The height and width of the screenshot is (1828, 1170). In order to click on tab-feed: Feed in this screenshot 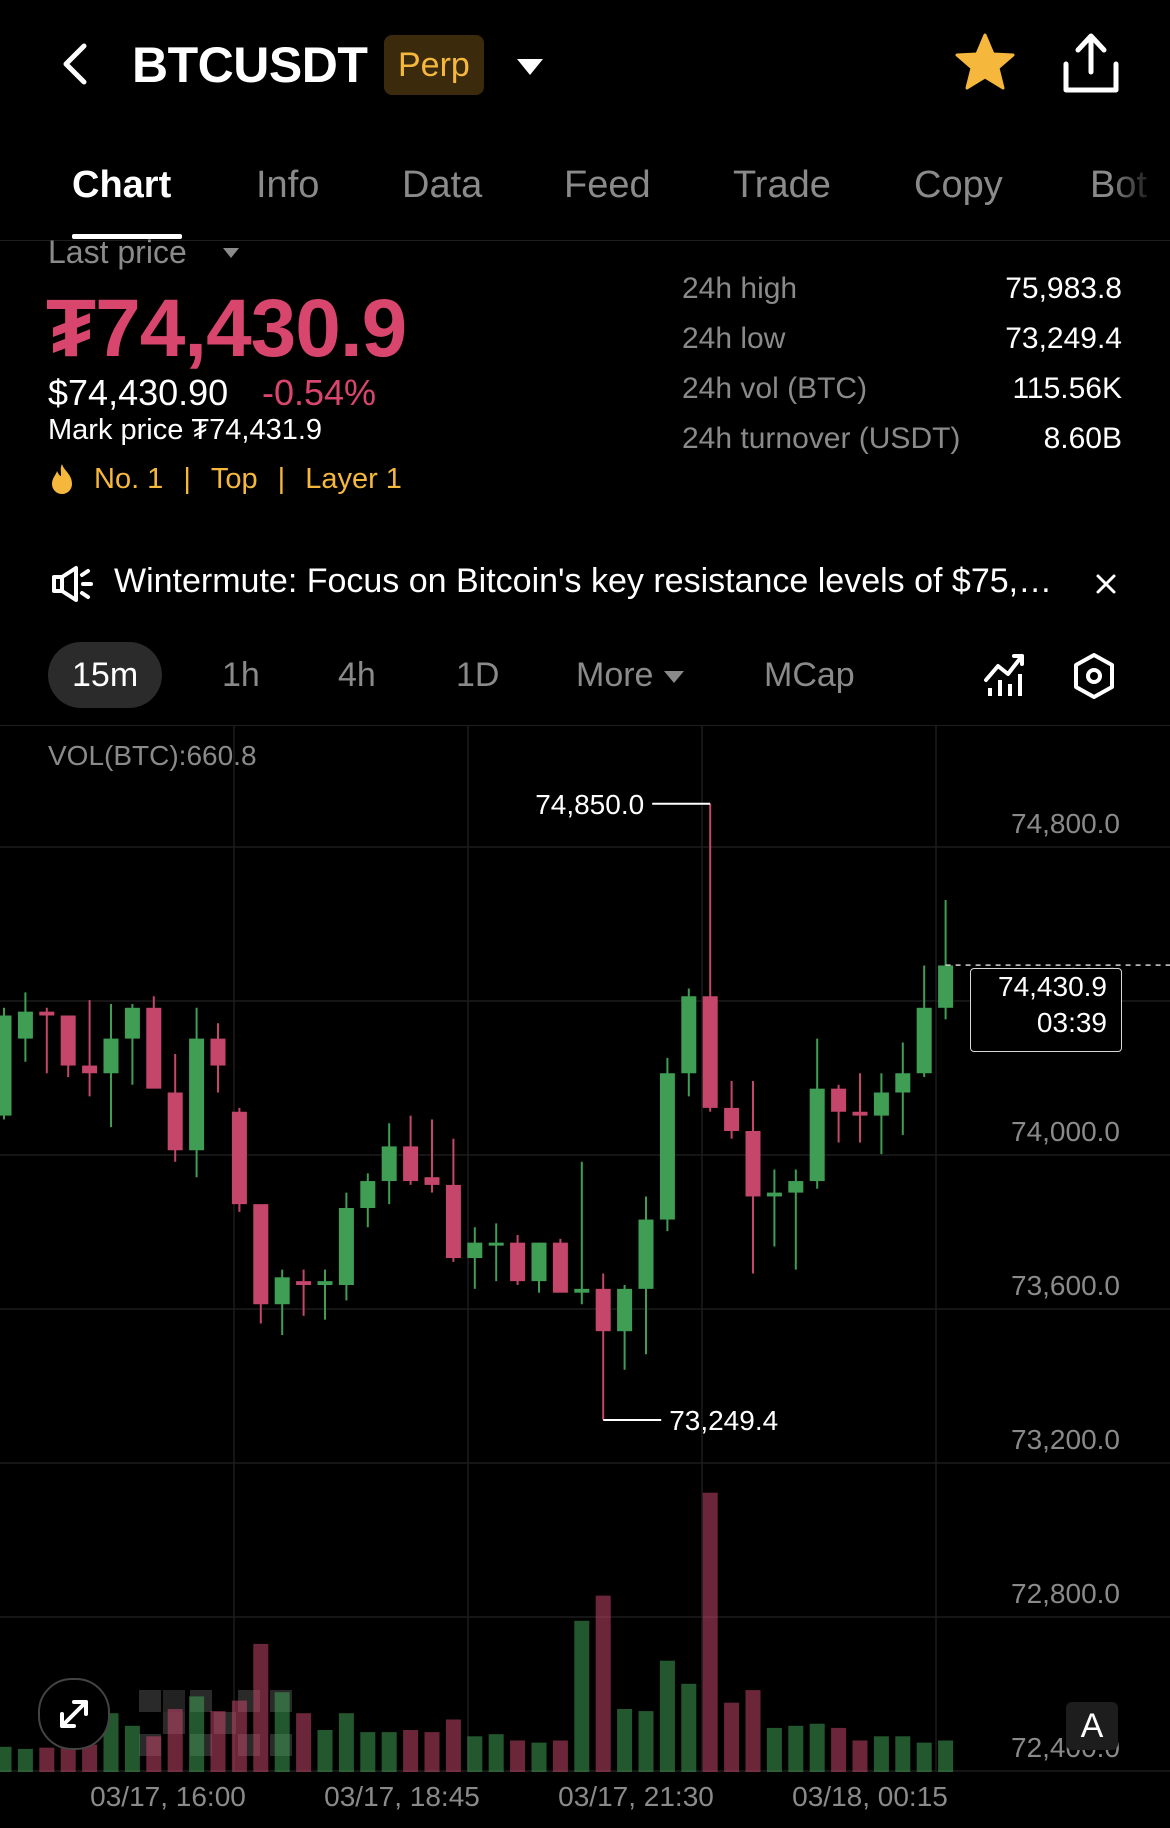, I will do `click(607, 185)`.